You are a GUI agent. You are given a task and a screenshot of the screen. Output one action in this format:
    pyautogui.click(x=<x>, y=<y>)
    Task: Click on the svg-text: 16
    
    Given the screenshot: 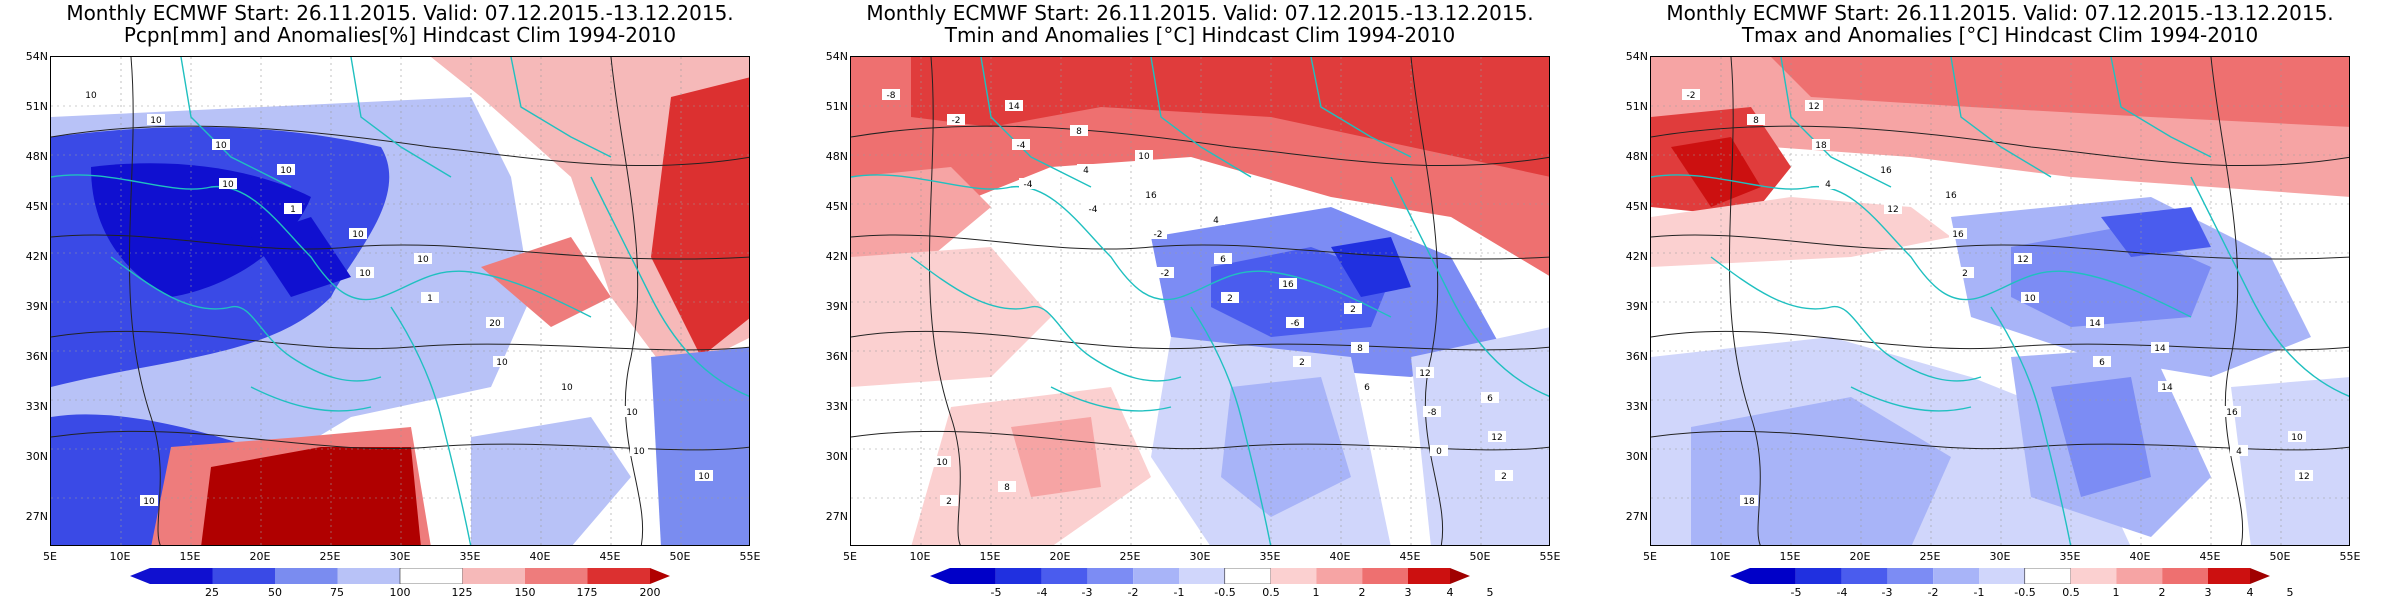 What is the action you would take?
    pyautogui.click(x=1886, y=171)
    